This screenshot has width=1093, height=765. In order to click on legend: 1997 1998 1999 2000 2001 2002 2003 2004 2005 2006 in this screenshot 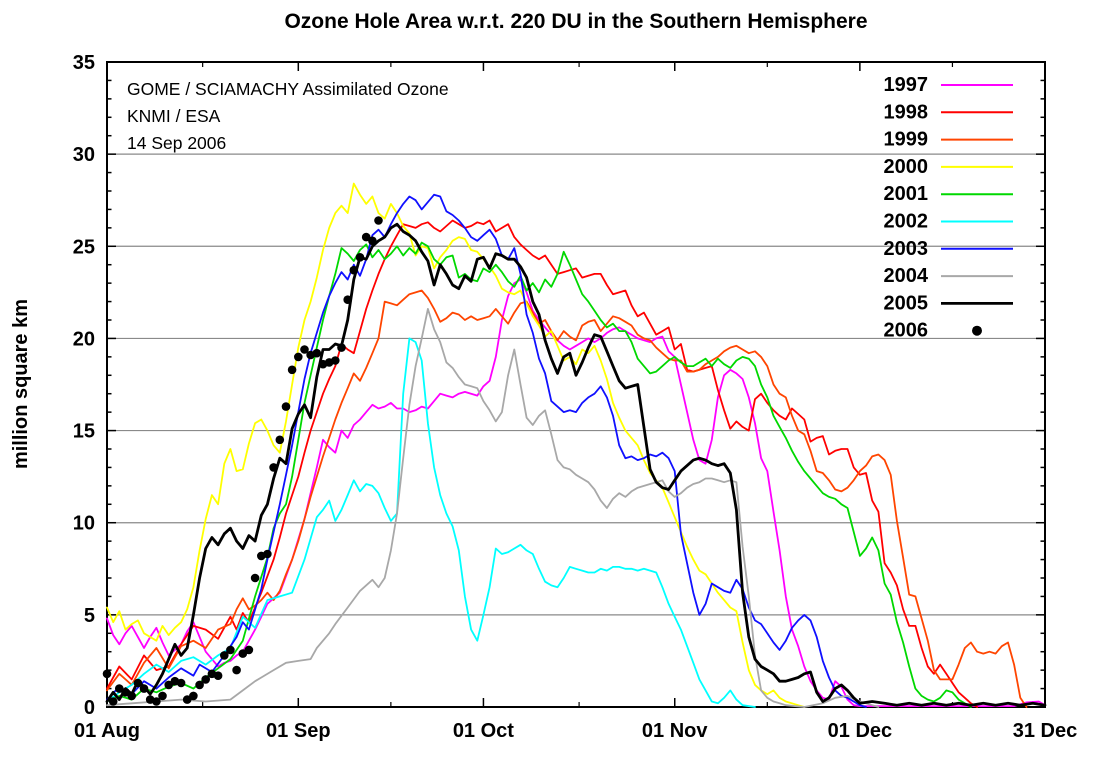, I will do `click(948, 208)`.